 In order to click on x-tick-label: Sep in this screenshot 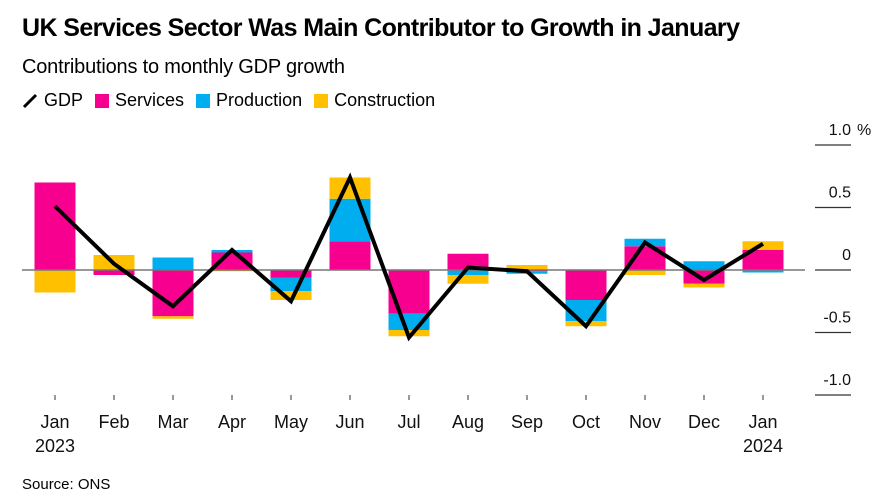, I will do `click(527, 422)`.